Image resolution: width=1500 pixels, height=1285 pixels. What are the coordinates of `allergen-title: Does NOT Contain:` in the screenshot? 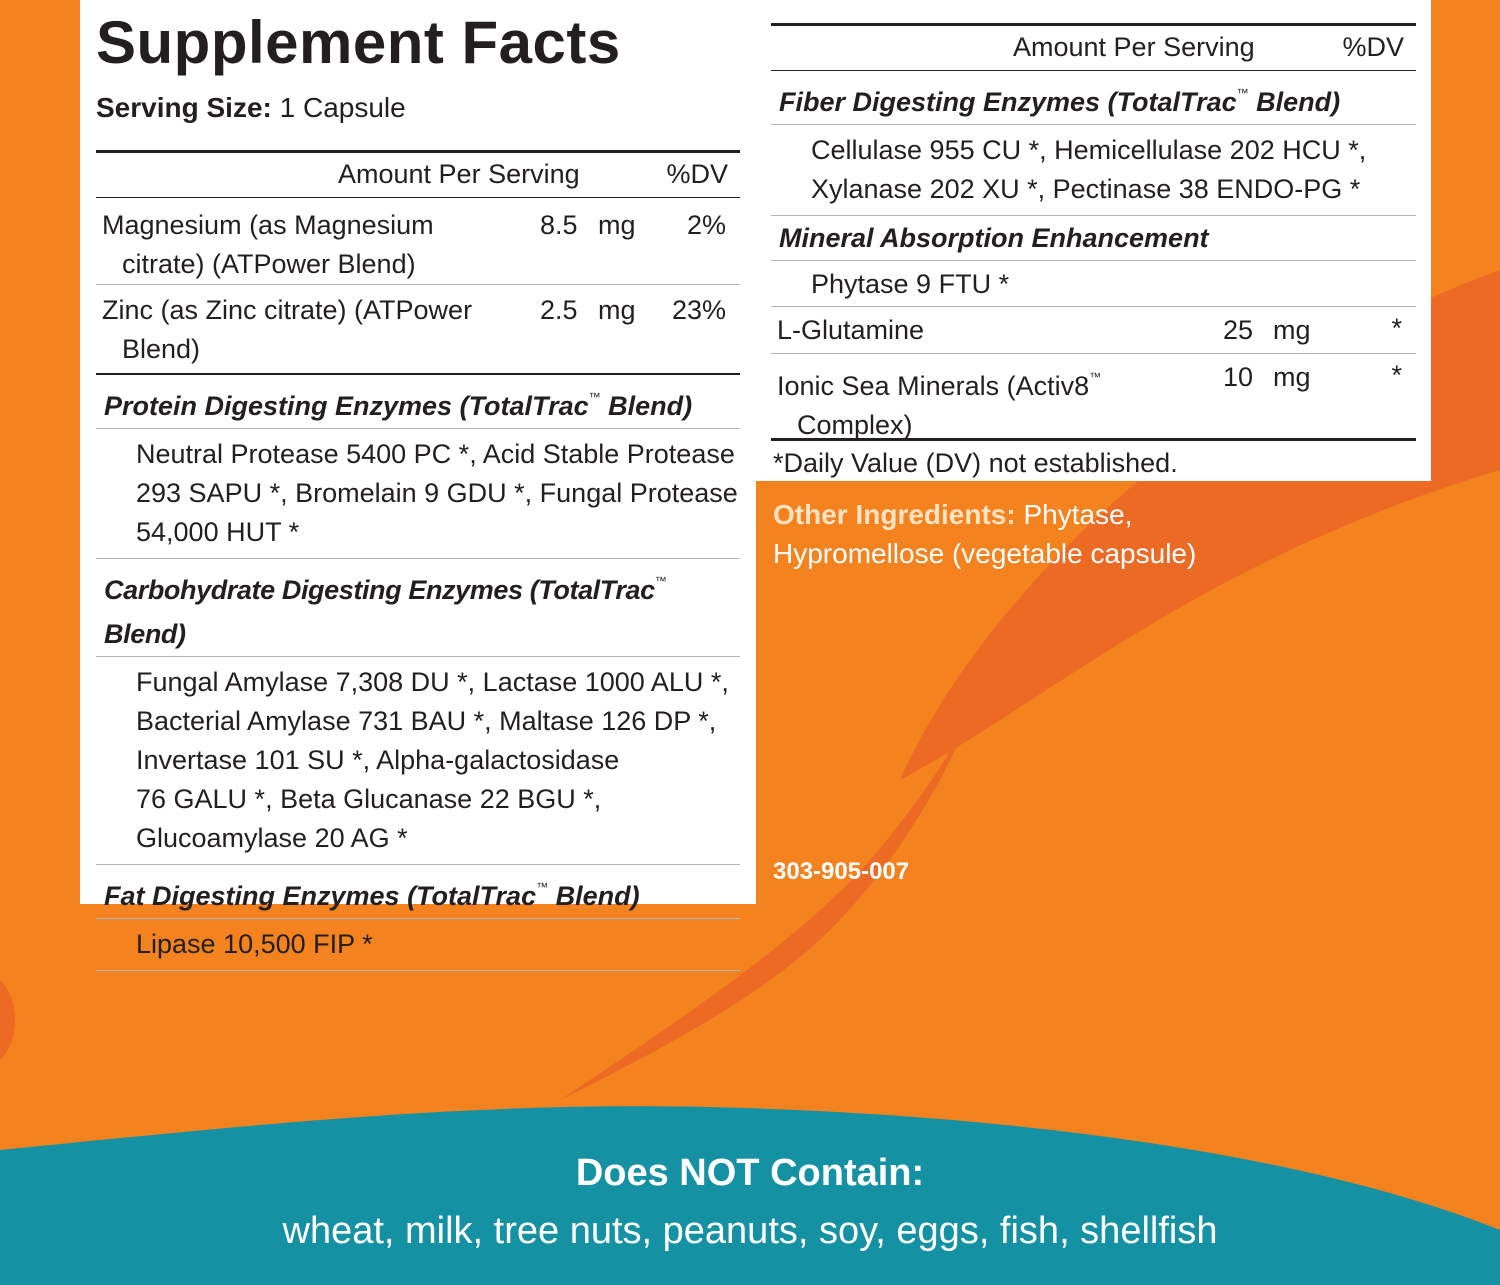 It's located at (750, 1173).